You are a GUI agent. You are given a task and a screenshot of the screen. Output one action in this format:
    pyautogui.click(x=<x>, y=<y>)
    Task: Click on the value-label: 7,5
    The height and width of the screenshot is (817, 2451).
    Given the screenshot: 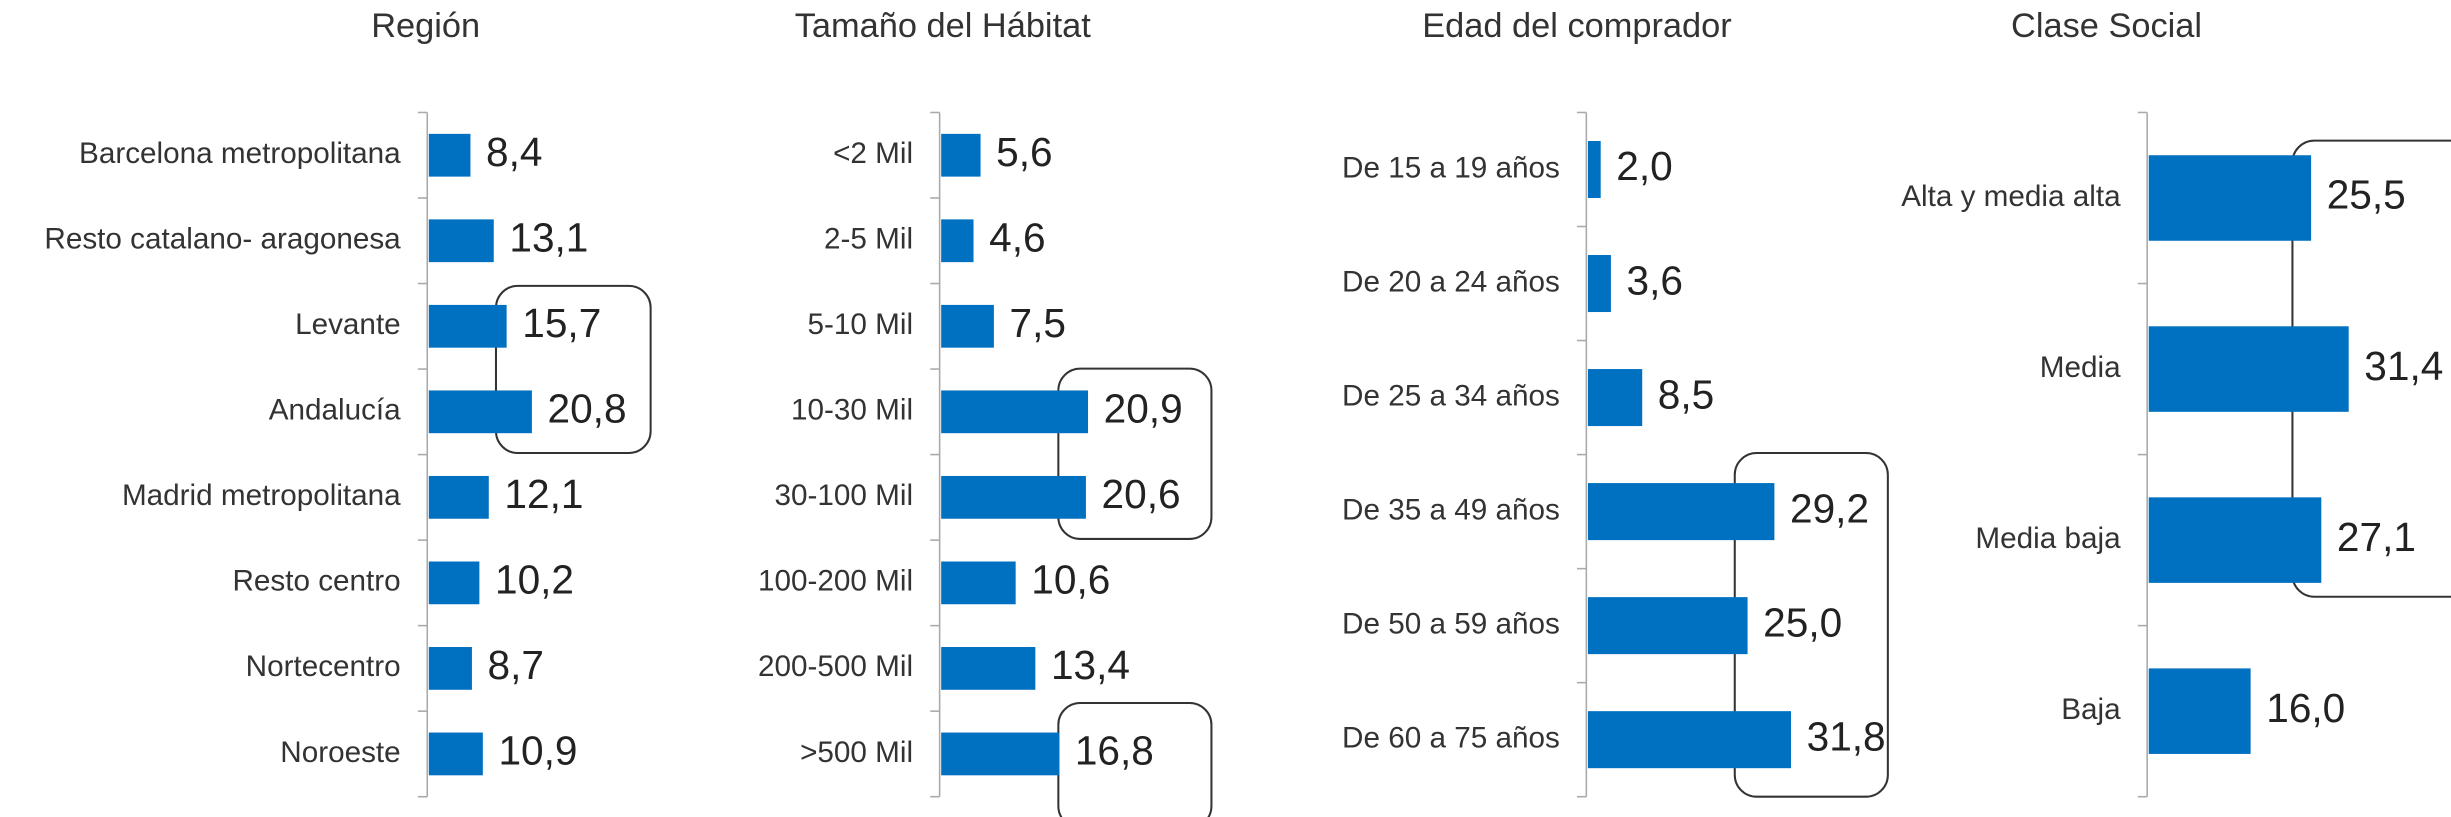 What is the action you would take?
    pyautogui.click(x=1038, y=323)
    